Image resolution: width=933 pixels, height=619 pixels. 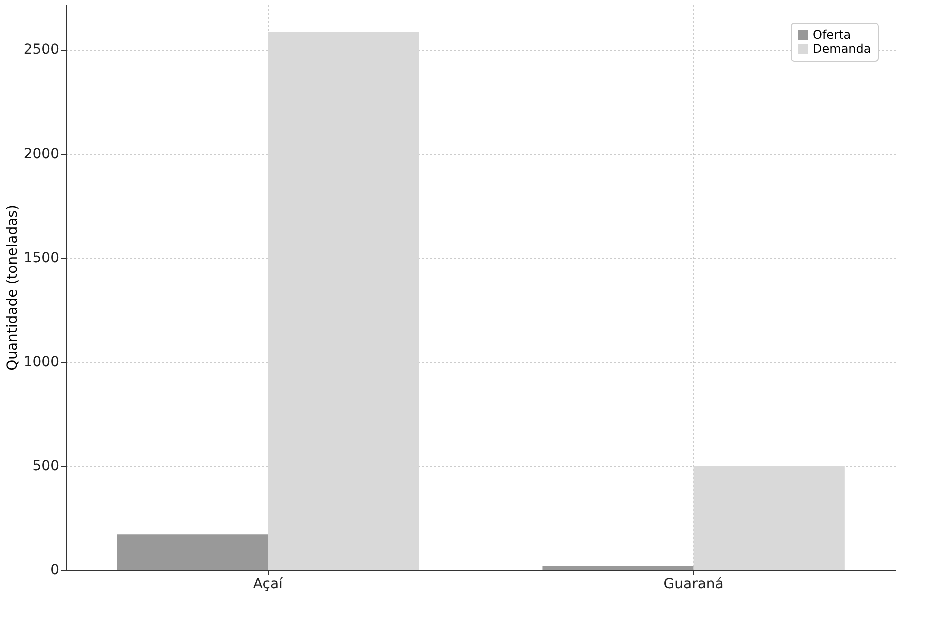 What do you see at coordinates (42, 258) in the screenshot?
I see `y-tick-label: 1500` at bounding box center [42, 258].